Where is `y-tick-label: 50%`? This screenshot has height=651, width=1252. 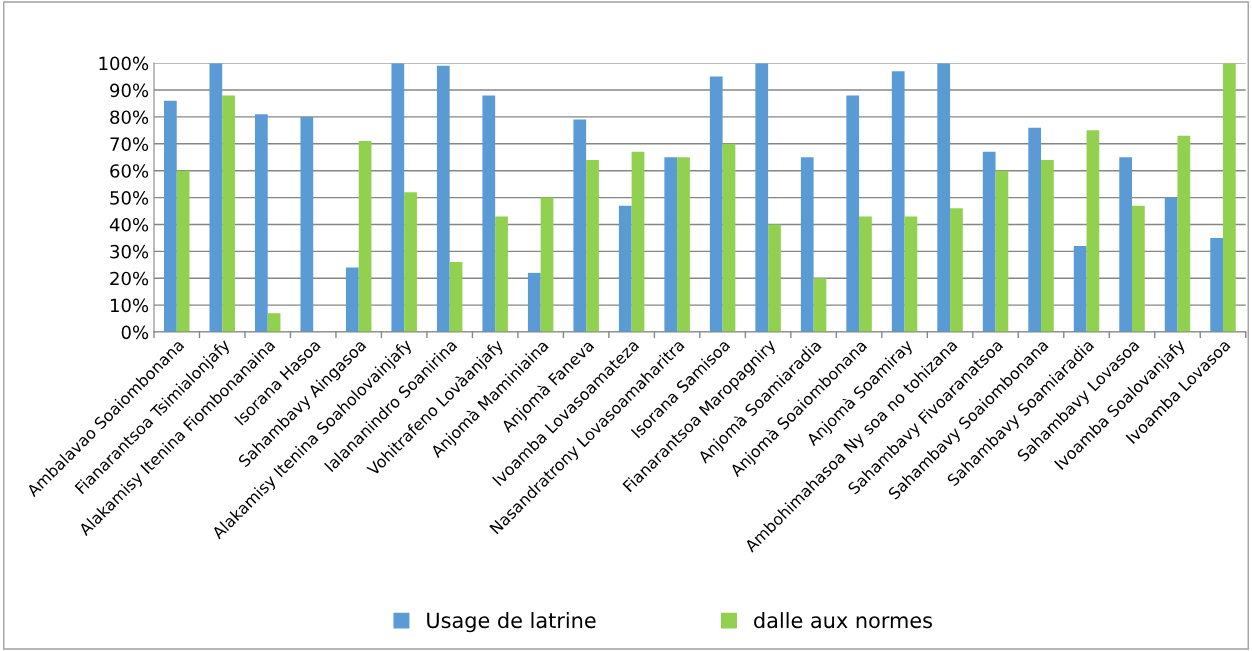 y-tick-label: 50% is located at coordinates (129, 198).